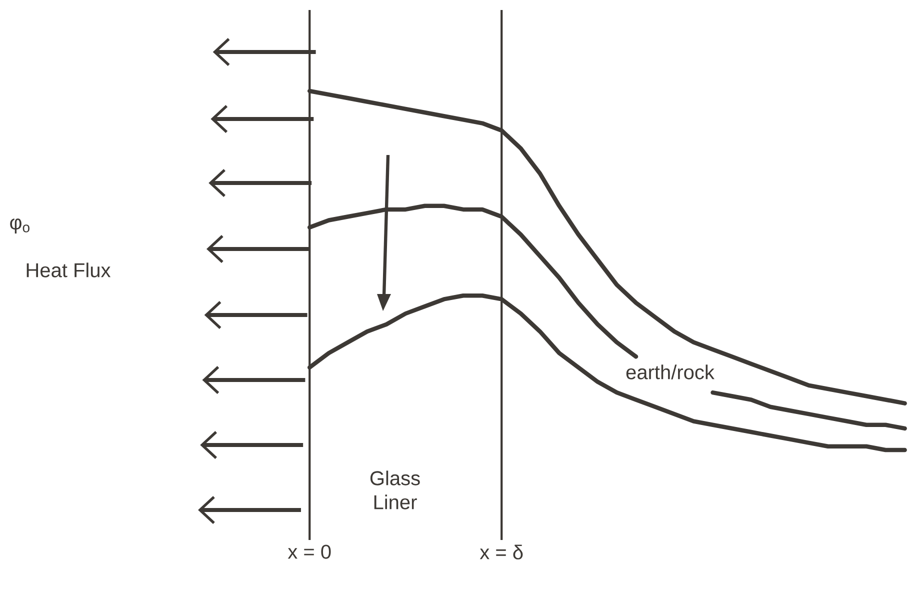 The image size is (918, 591). What do you see at coordinates (501, 552) in the screenshot?
I see `x-tick-label: x = δ` at bounding box center [501, 552].